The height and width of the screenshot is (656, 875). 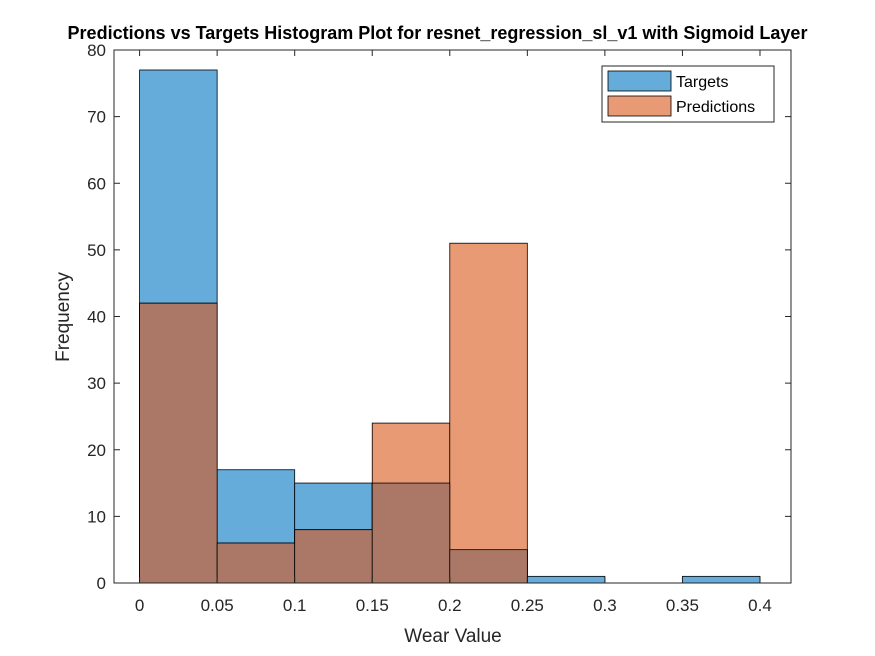 What do you see at coordinates (715, 107) in the screenshot?
I see `legend-label-predictions: Predictions` at bounding box center [715, 107].